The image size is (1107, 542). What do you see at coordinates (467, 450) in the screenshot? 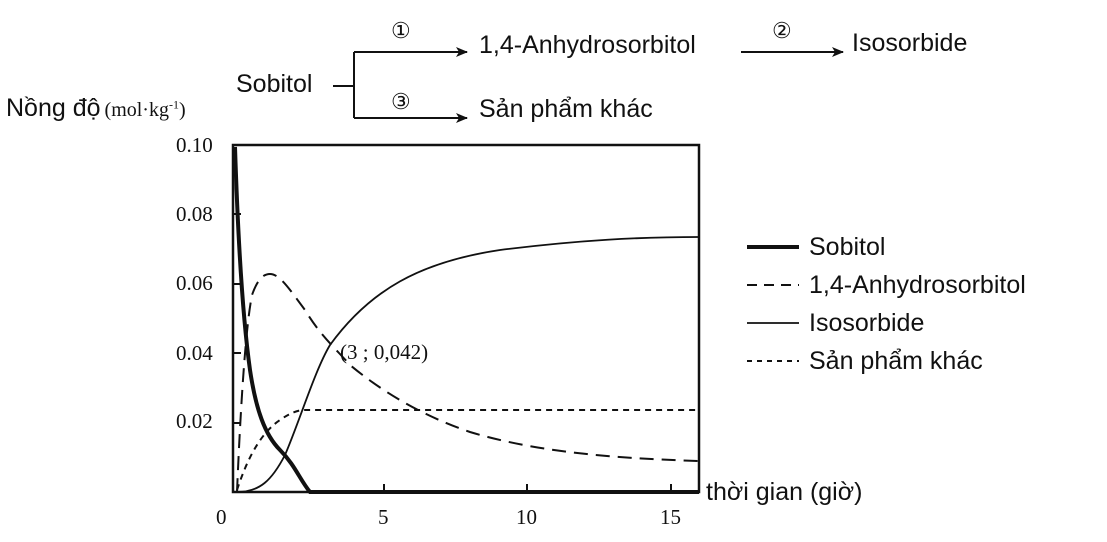
I see `series-other-products` at bounding box center [467, 450].